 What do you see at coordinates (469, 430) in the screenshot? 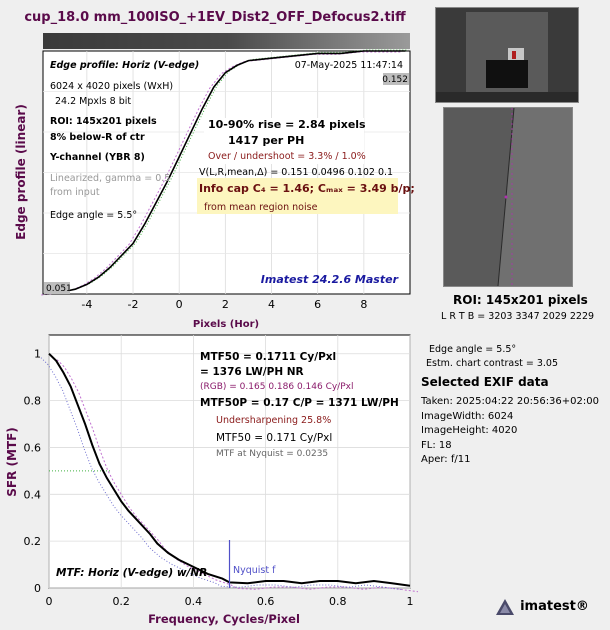
I see `exif-row: ImageHeight: 4020` at bounding box center [469, 430].